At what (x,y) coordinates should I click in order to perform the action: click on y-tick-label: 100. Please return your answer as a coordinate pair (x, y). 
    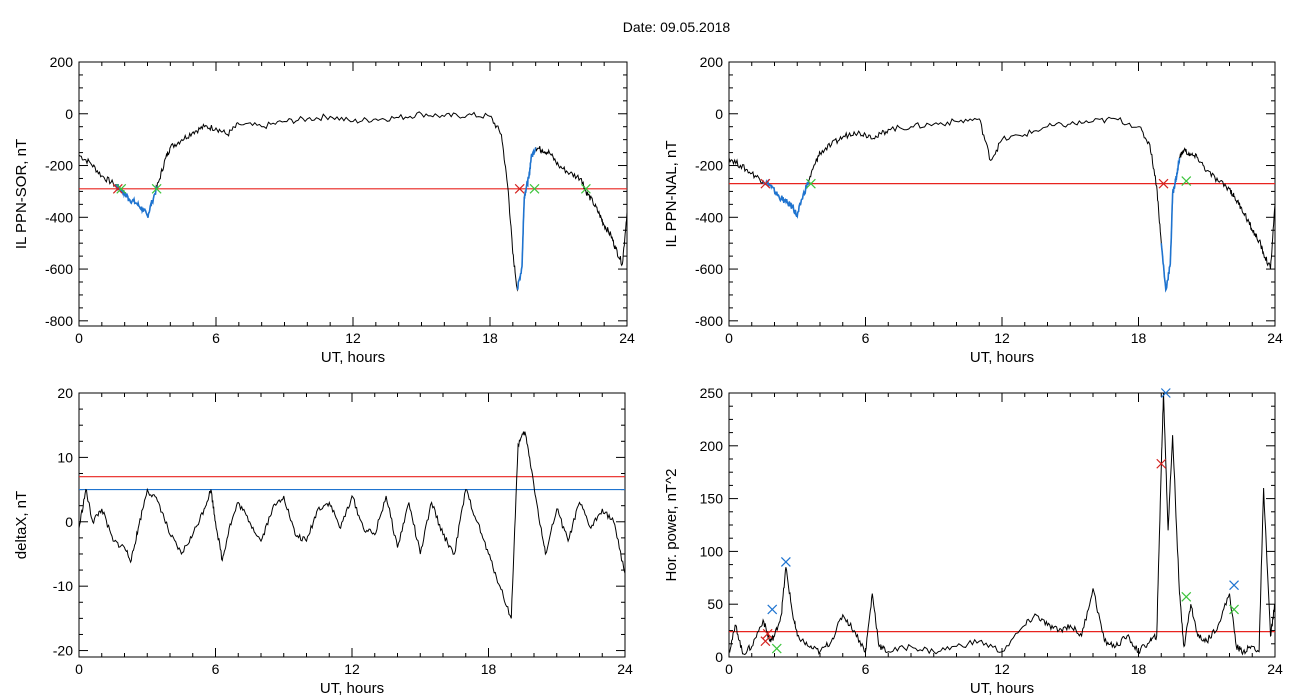
    Looking at the image, I should click on (712, 551).